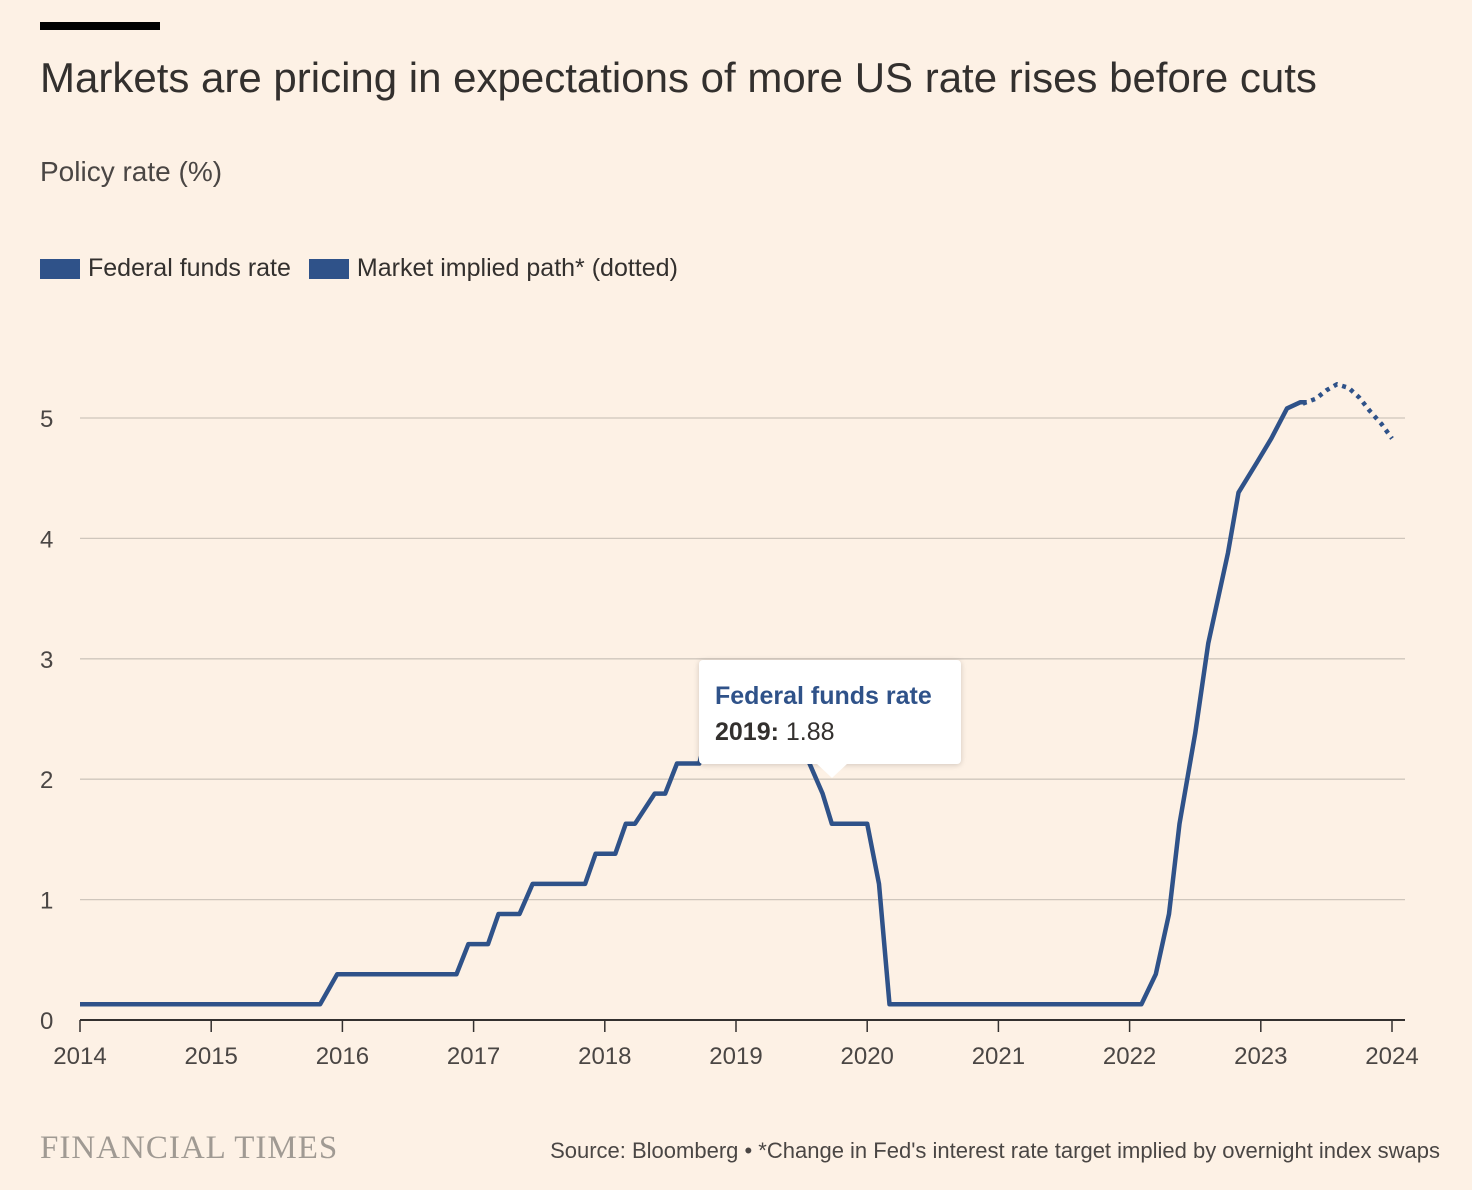 This screenshot has height=1190, width=1472. I want to click on legend-item-market-implied-path: Market implied path* (dotted), so click(493, 268).